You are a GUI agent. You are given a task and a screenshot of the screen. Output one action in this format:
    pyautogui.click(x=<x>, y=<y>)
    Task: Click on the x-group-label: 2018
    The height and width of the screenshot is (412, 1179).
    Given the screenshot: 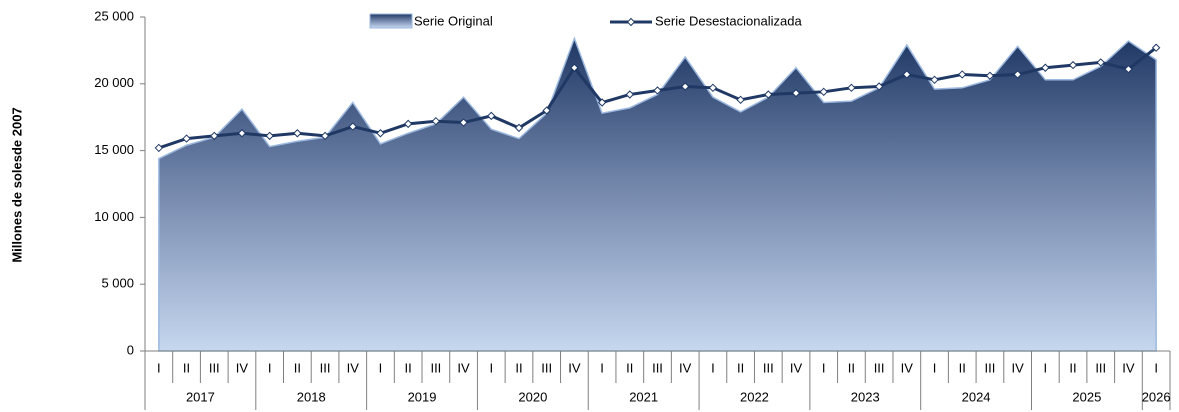 What is the action you would take?
    pyautogui.click(x=311, y=396)
    